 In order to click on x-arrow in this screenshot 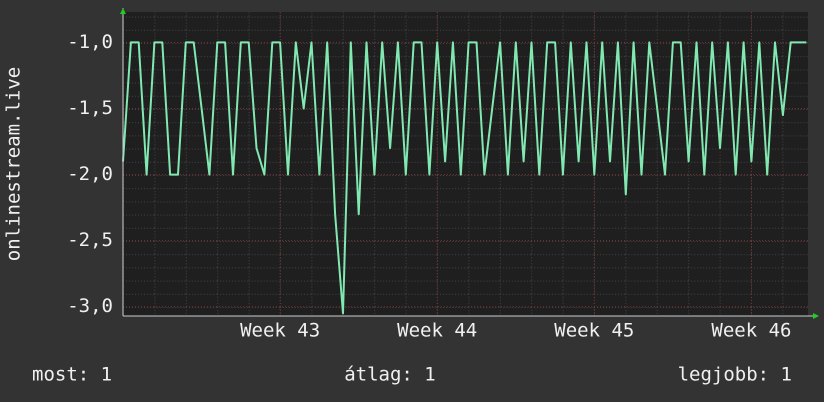, I will do `click(816, 316)`.